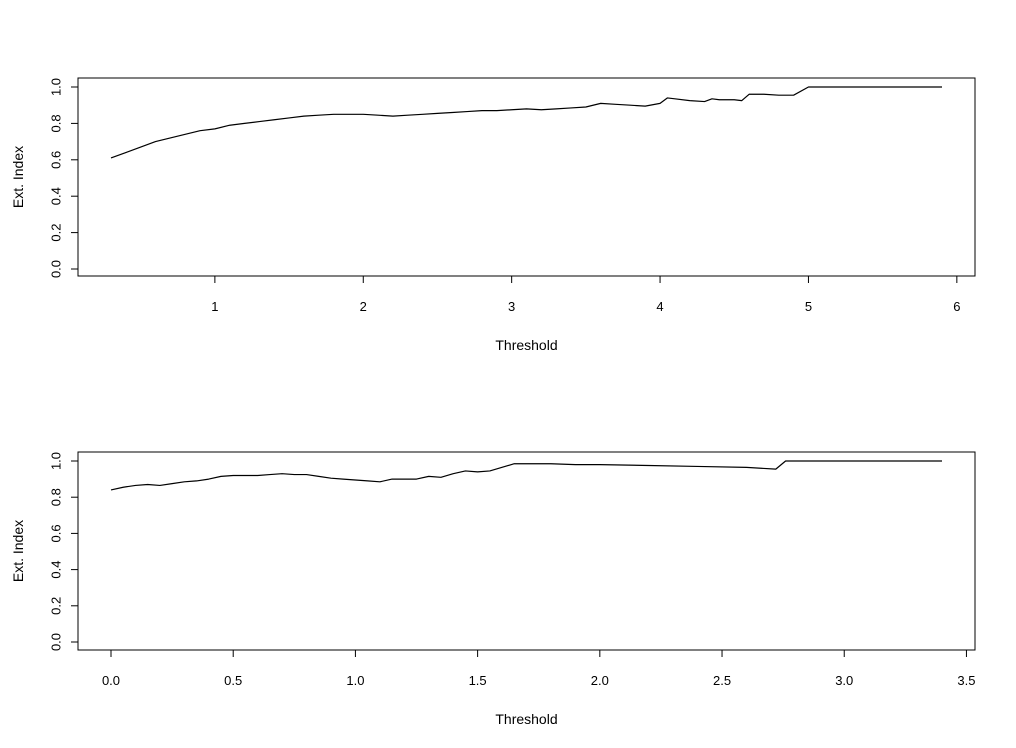 The height and width of the screenshot is (748, 1016). What do you see at coordinates (808, 306) in the screenshot?
I see `x-tick-label: 5` at bounding box center [808, 306].